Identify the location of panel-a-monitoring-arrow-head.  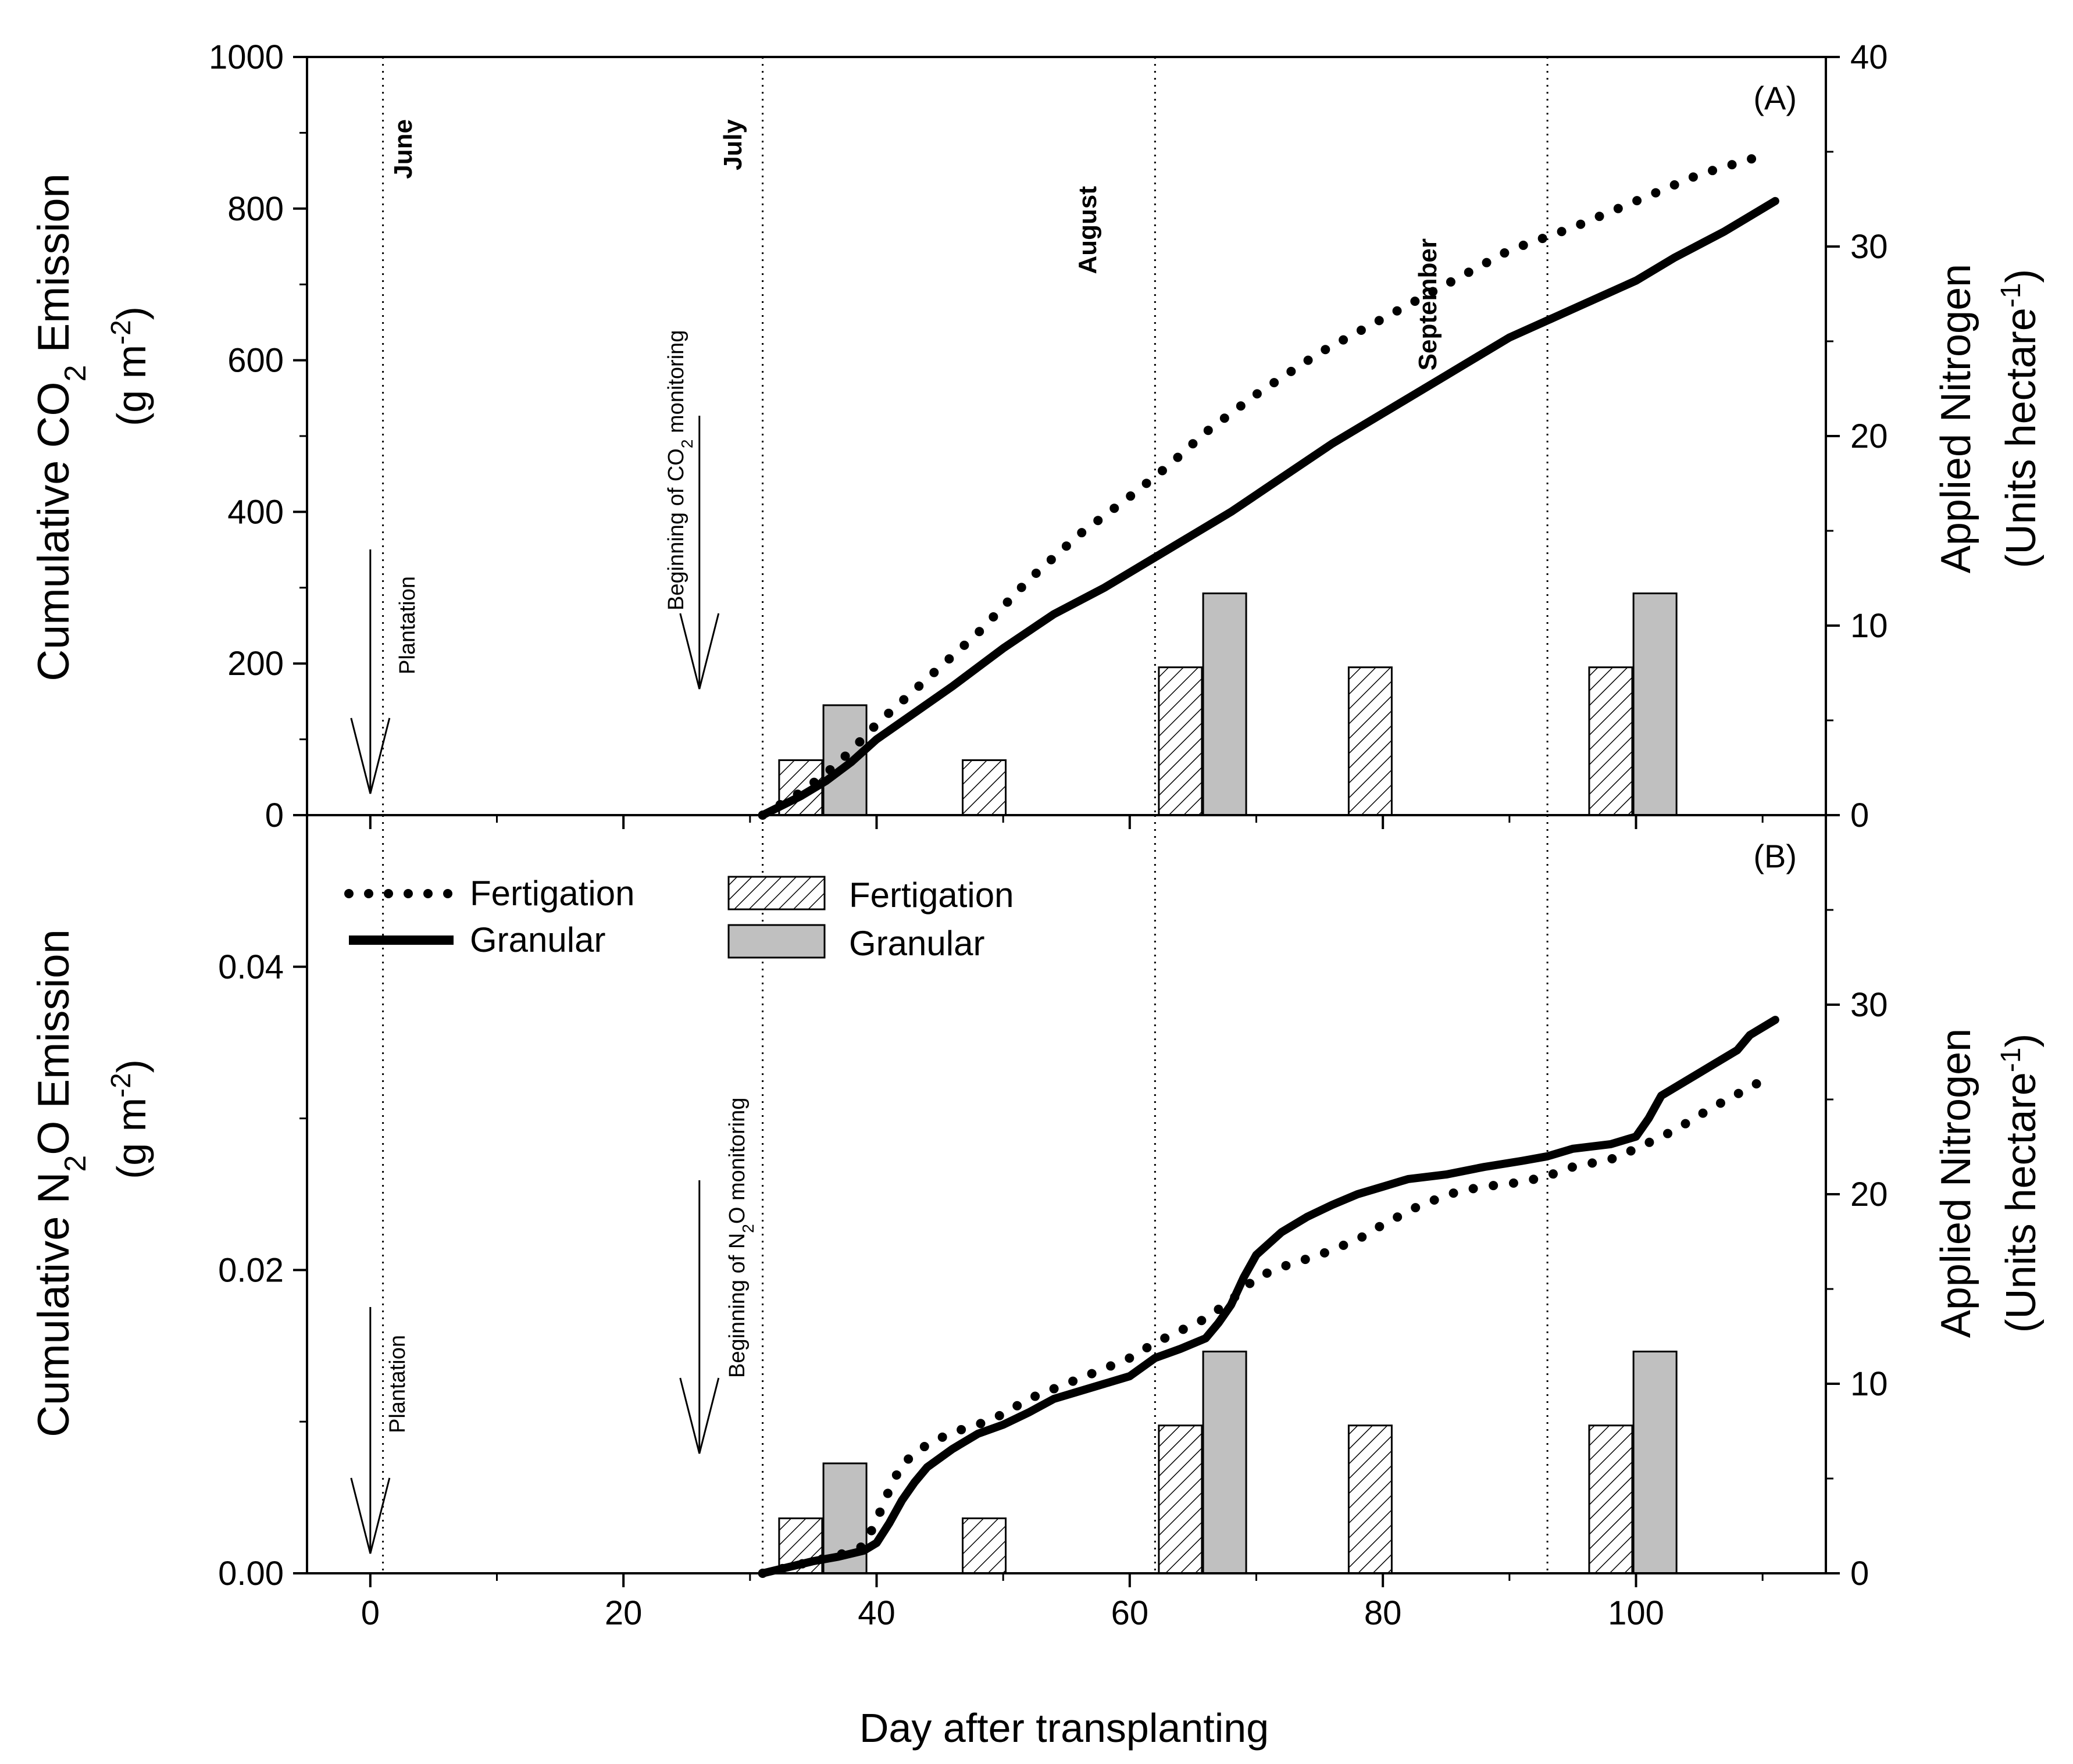
(699, 651).